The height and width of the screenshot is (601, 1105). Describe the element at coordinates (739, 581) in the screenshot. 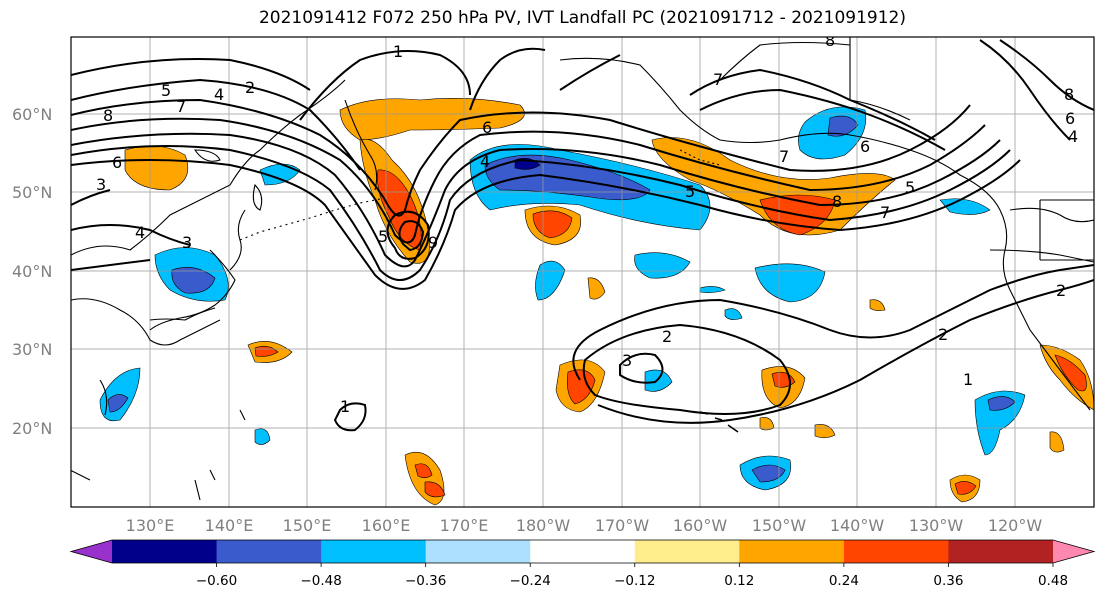

I see `colorbar-tick-label: 0.12` at that location.